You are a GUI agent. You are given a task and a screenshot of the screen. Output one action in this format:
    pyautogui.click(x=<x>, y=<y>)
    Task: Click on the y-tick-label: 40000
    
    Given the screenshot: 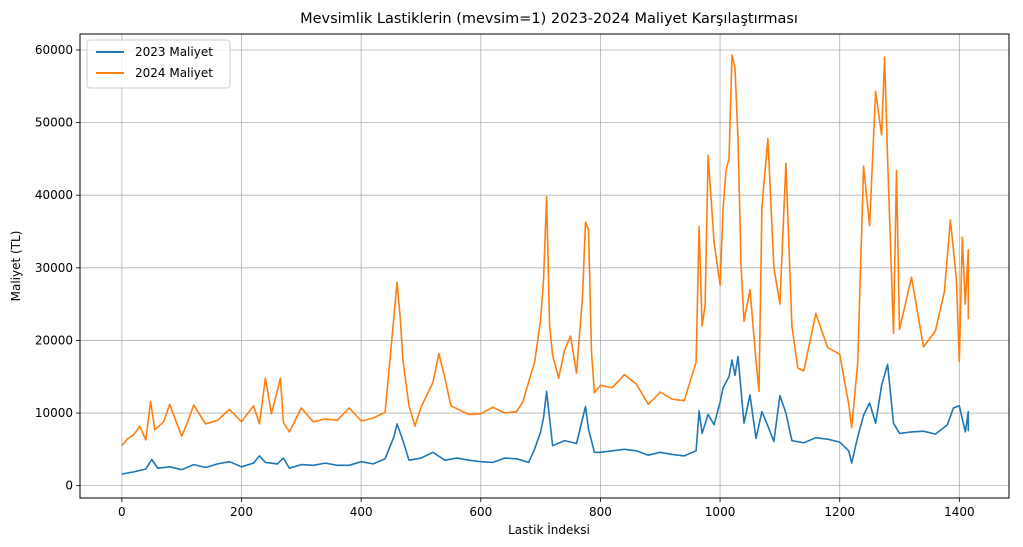 What is the action you would take?
    pyautogui.click(x=54, y=195)
    